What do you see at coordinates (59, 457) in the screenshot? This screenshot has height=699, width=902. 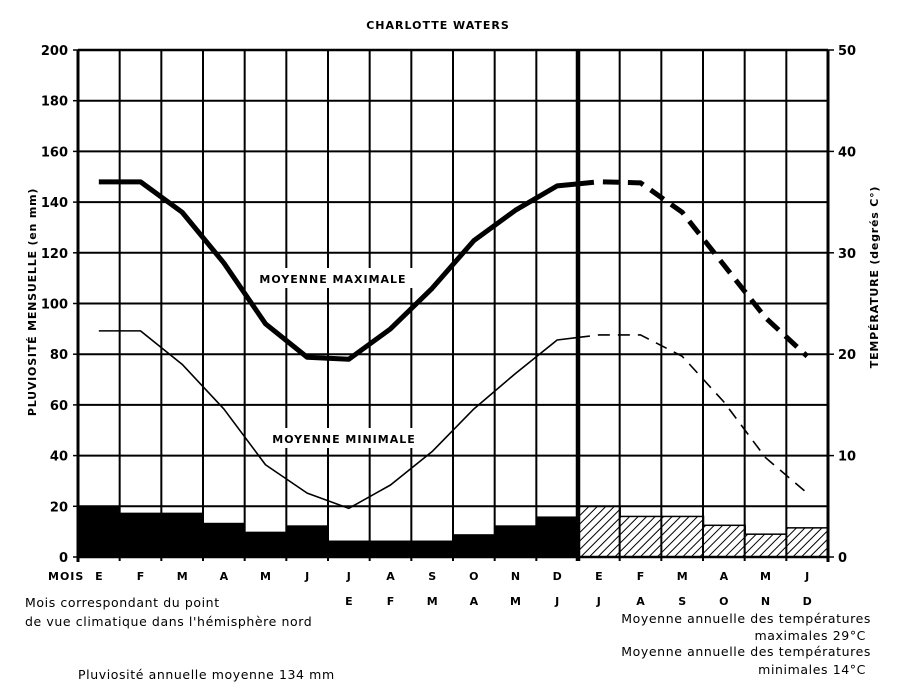 I see `y-tick-label-left: 40` at bounding box center [59, 457].